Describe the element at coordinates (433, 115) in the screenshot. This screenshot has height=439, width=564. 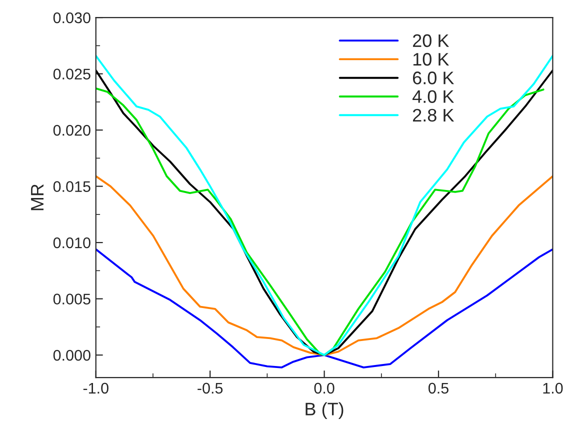
I see `legend-label: 2.8 K` at that location.